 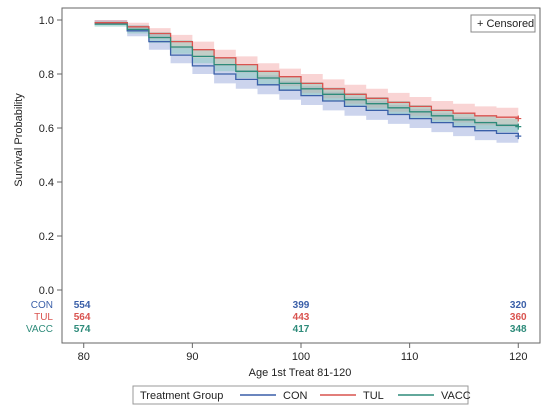 What do you see at coordinates (43, 317) in the screenshot?
I see `at-risk-label-tul: TUL` at bounding box center [43, 317].